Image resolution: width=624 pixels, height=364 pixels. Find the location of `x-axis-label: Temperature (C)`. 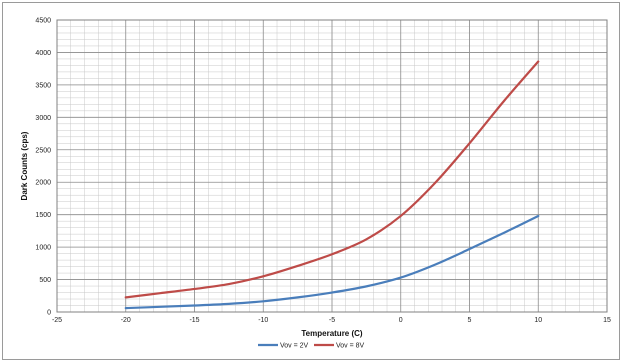

x-axis-label: Temperature (C) is located at coordinates (332, 333).